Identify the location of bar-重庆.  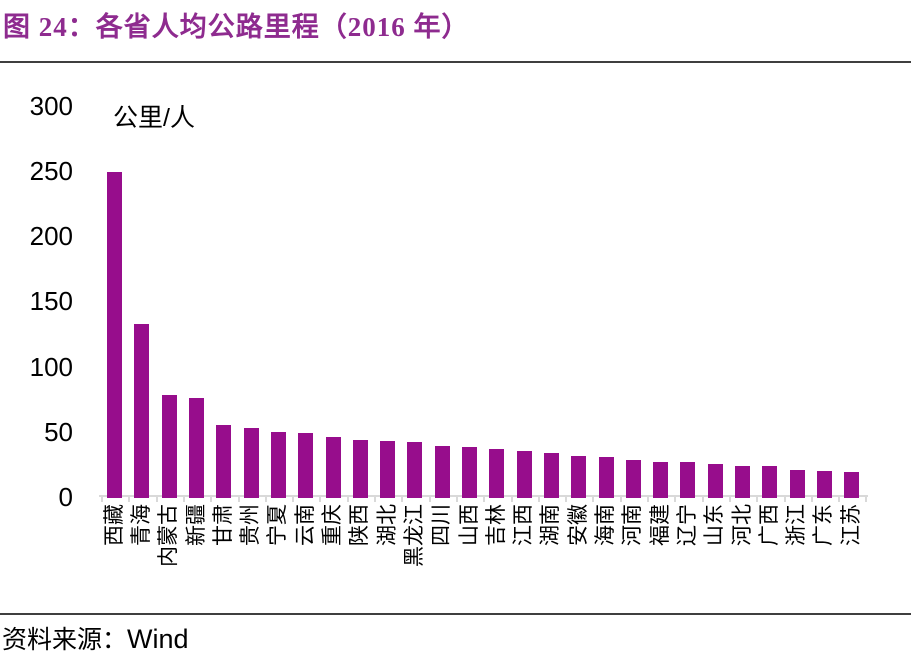
(333, 467).